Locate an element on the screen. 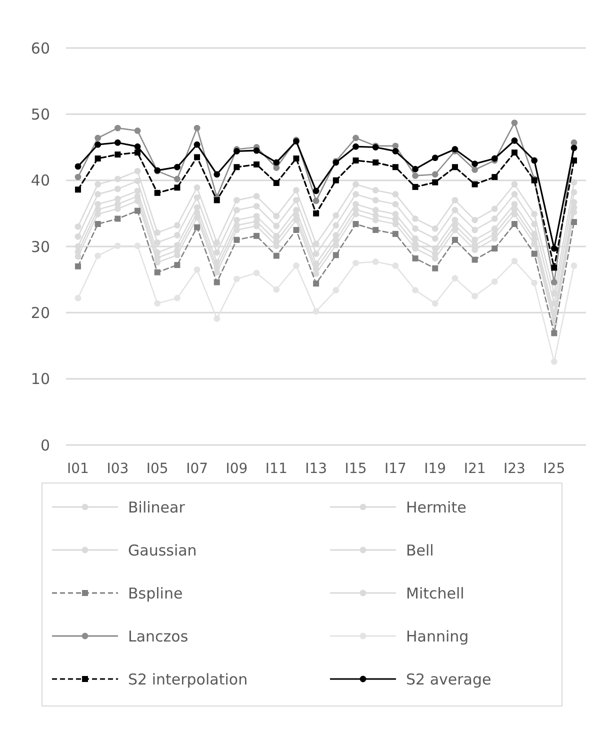 The width and height of the screenshot is (614, 729). legend-label: S2 average is located at coordinates (449, 679).